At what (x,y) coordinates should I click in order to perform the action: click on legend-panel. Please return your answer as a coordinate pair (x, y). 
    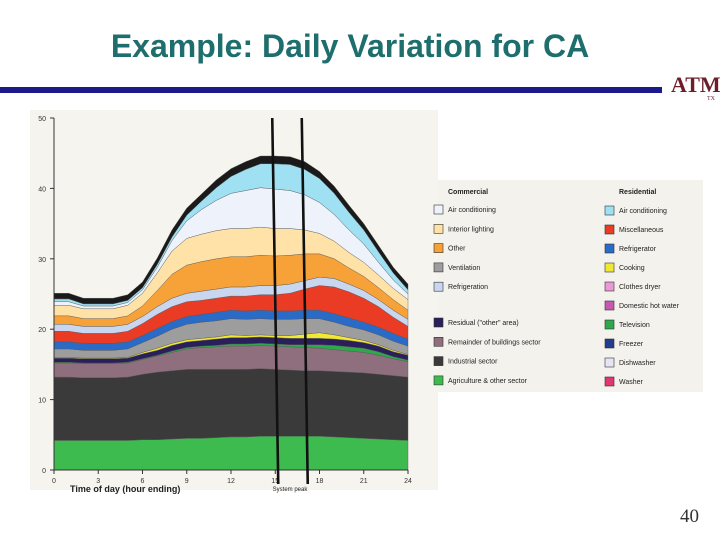
    Looking at the image, I should click on (570, 286).